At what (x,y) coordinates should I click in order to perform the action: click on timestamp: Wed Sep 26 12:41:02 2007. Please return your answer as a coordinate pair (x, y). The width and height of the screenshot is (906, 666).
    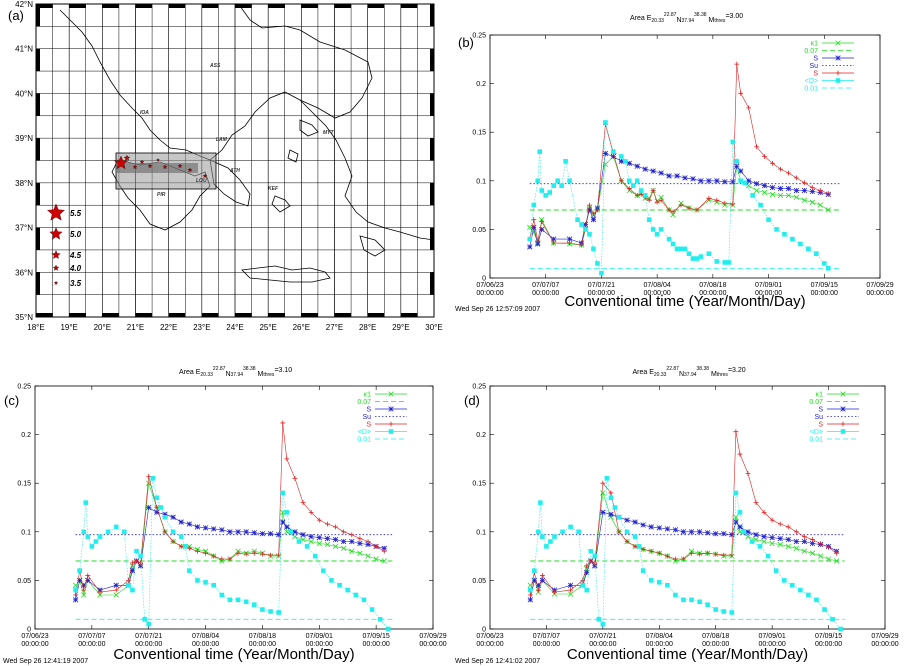
    Looking at the image, I should click on (497, 661).